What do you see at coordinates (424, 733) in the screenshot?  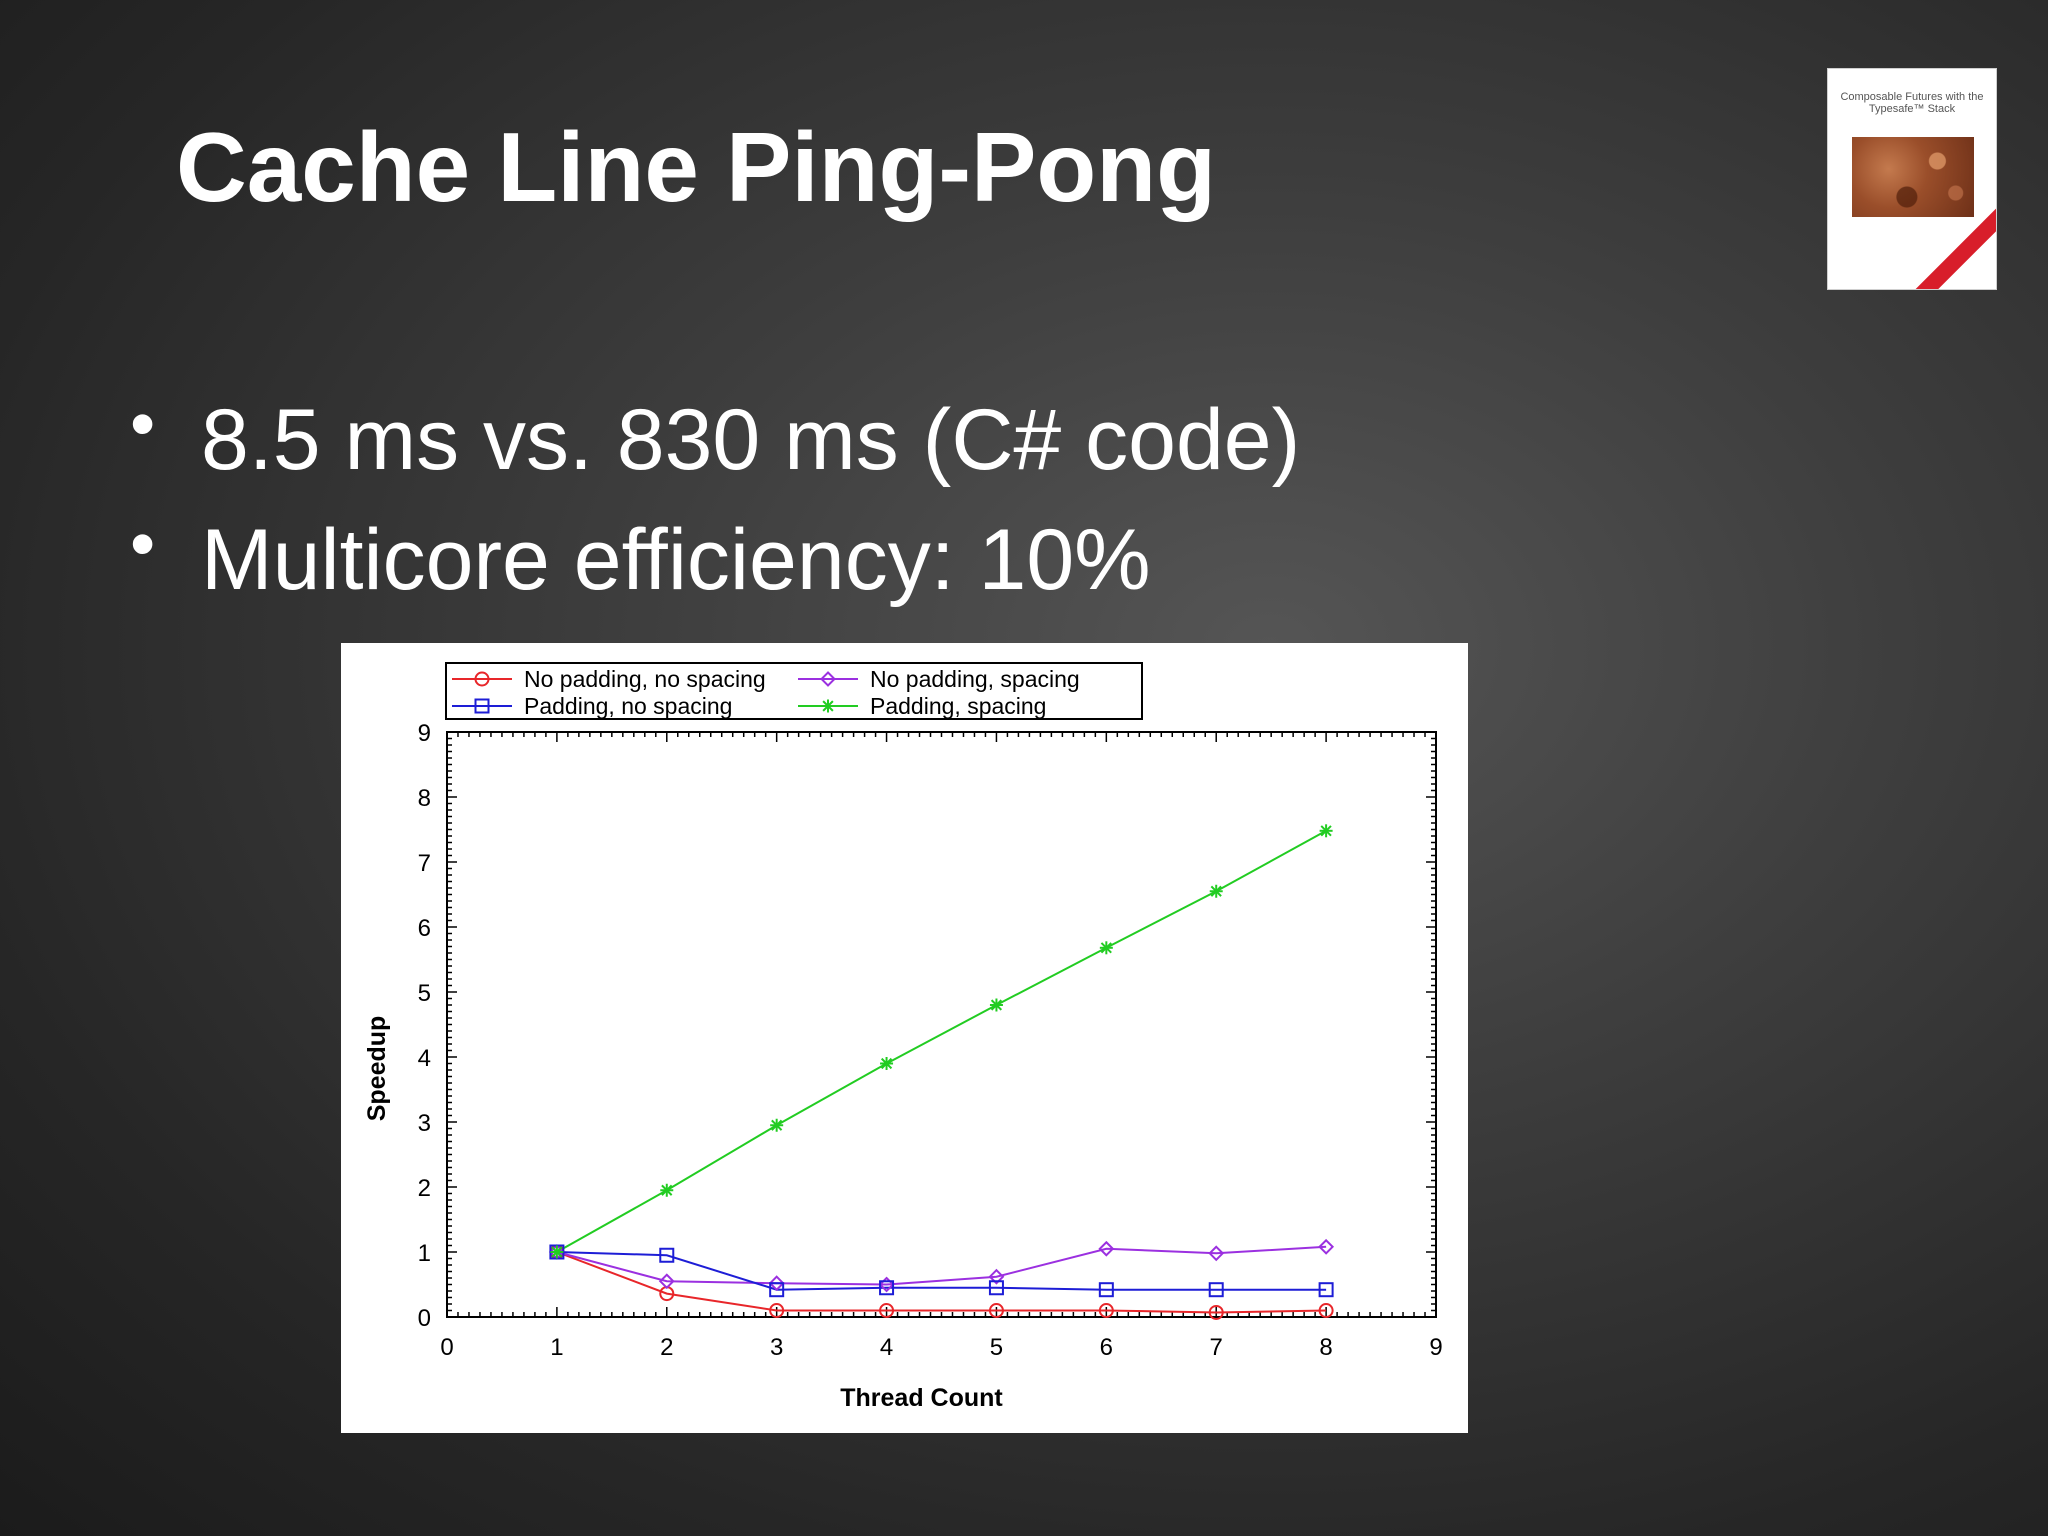 I see `y-tick-label: 9` at bounding box center [424, 733].